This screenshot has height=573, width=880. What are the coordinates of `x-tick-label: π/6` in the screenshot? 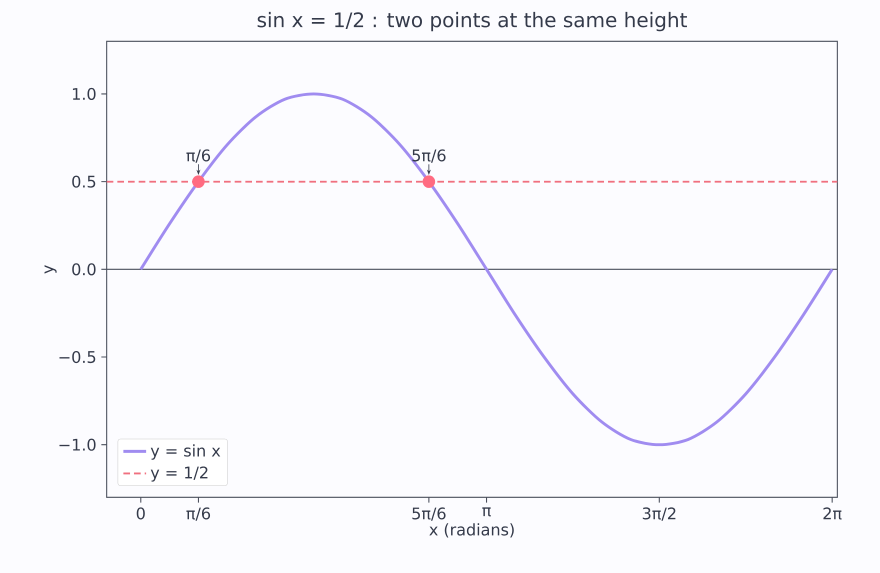 It's located at (198, 514).